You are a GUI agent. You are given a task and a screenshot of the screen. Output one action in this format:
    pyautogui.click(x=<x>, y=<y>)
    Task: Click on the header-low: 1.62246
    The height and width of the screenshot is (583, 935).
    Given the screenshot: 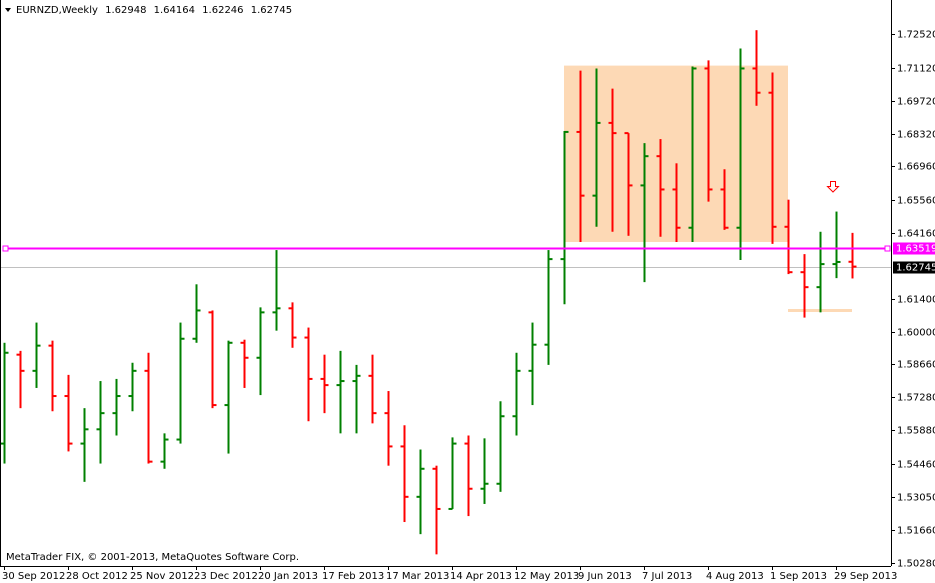 What is the action you would take?
    pyautogui.click(x=222, y=10)
    